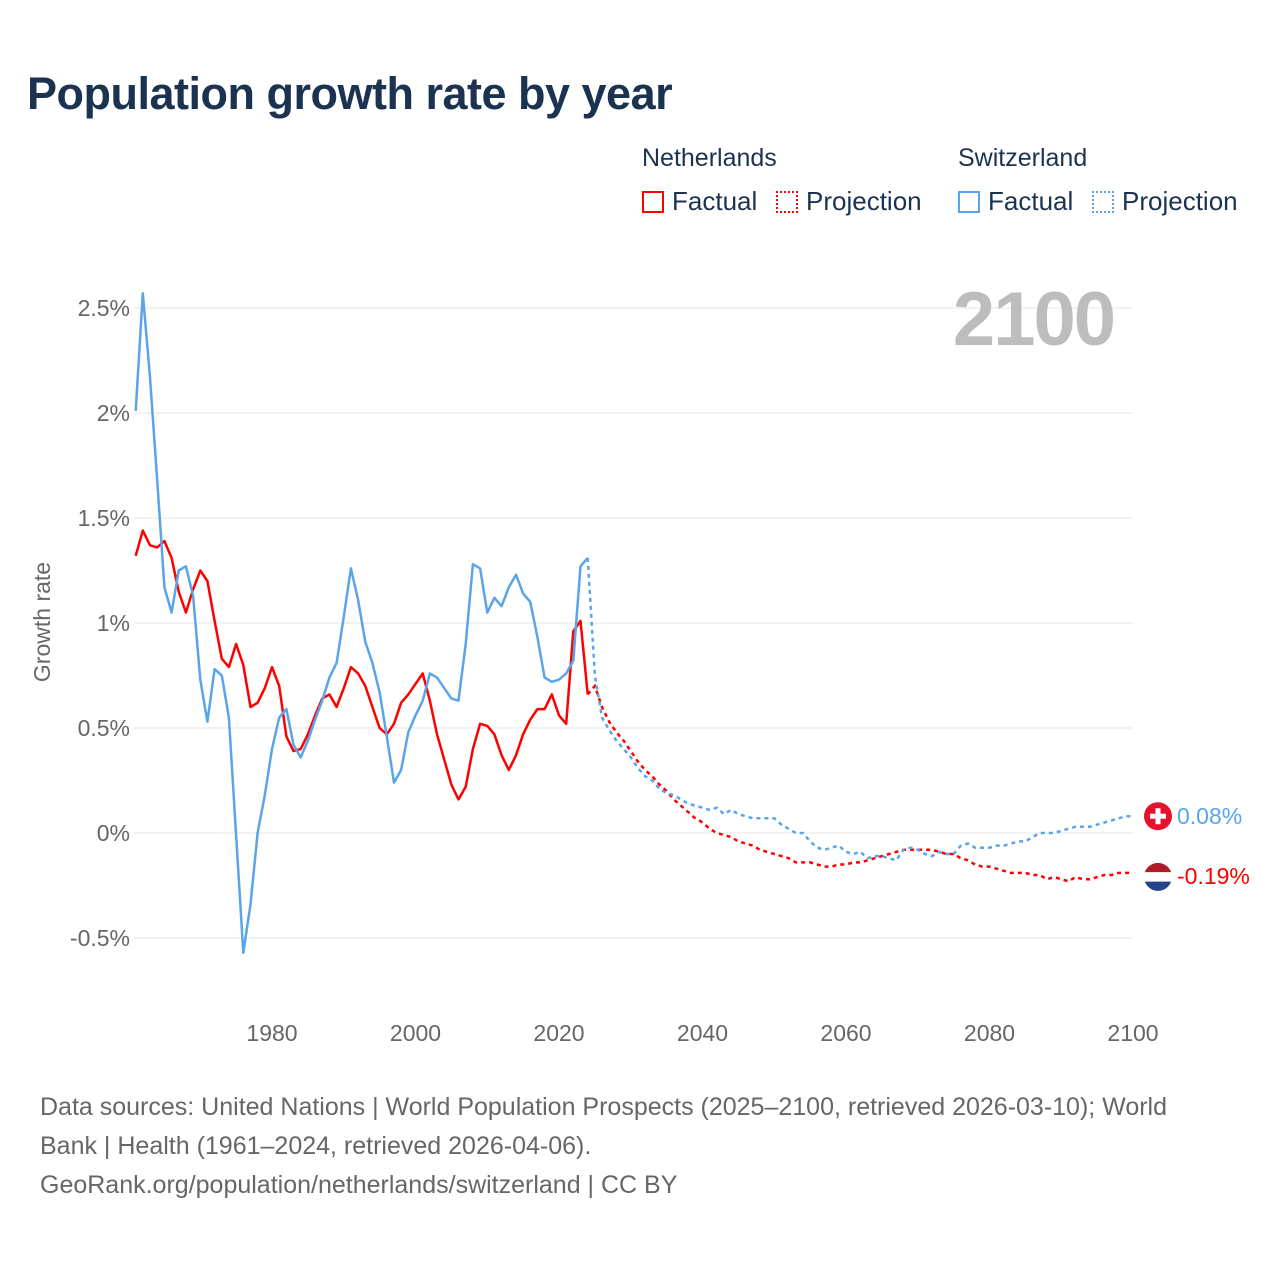  Describe the element at coordinates (350, 93) in the screenshot. I see `chart-title: Population growth rate by year` at that location.